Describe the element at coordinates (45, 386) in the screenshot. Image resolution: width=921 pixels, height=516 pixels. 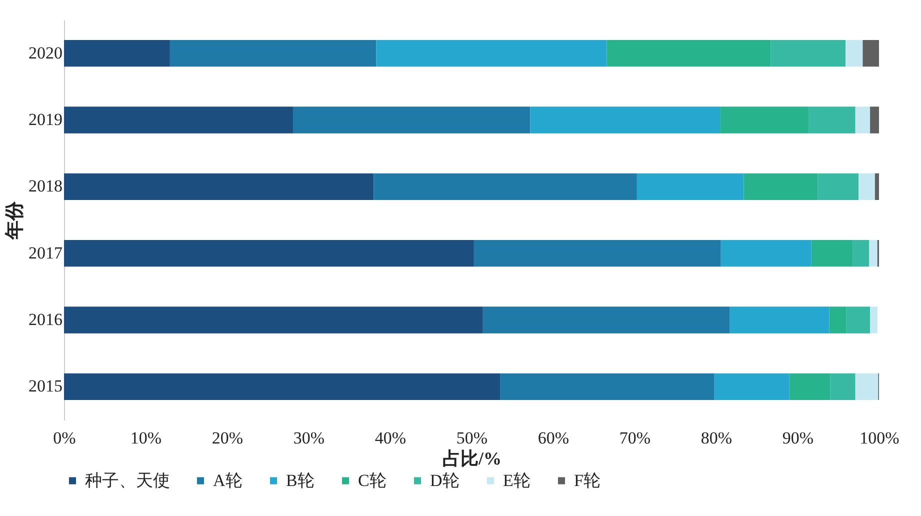
I see `y-tick-label: 2015` at that location.